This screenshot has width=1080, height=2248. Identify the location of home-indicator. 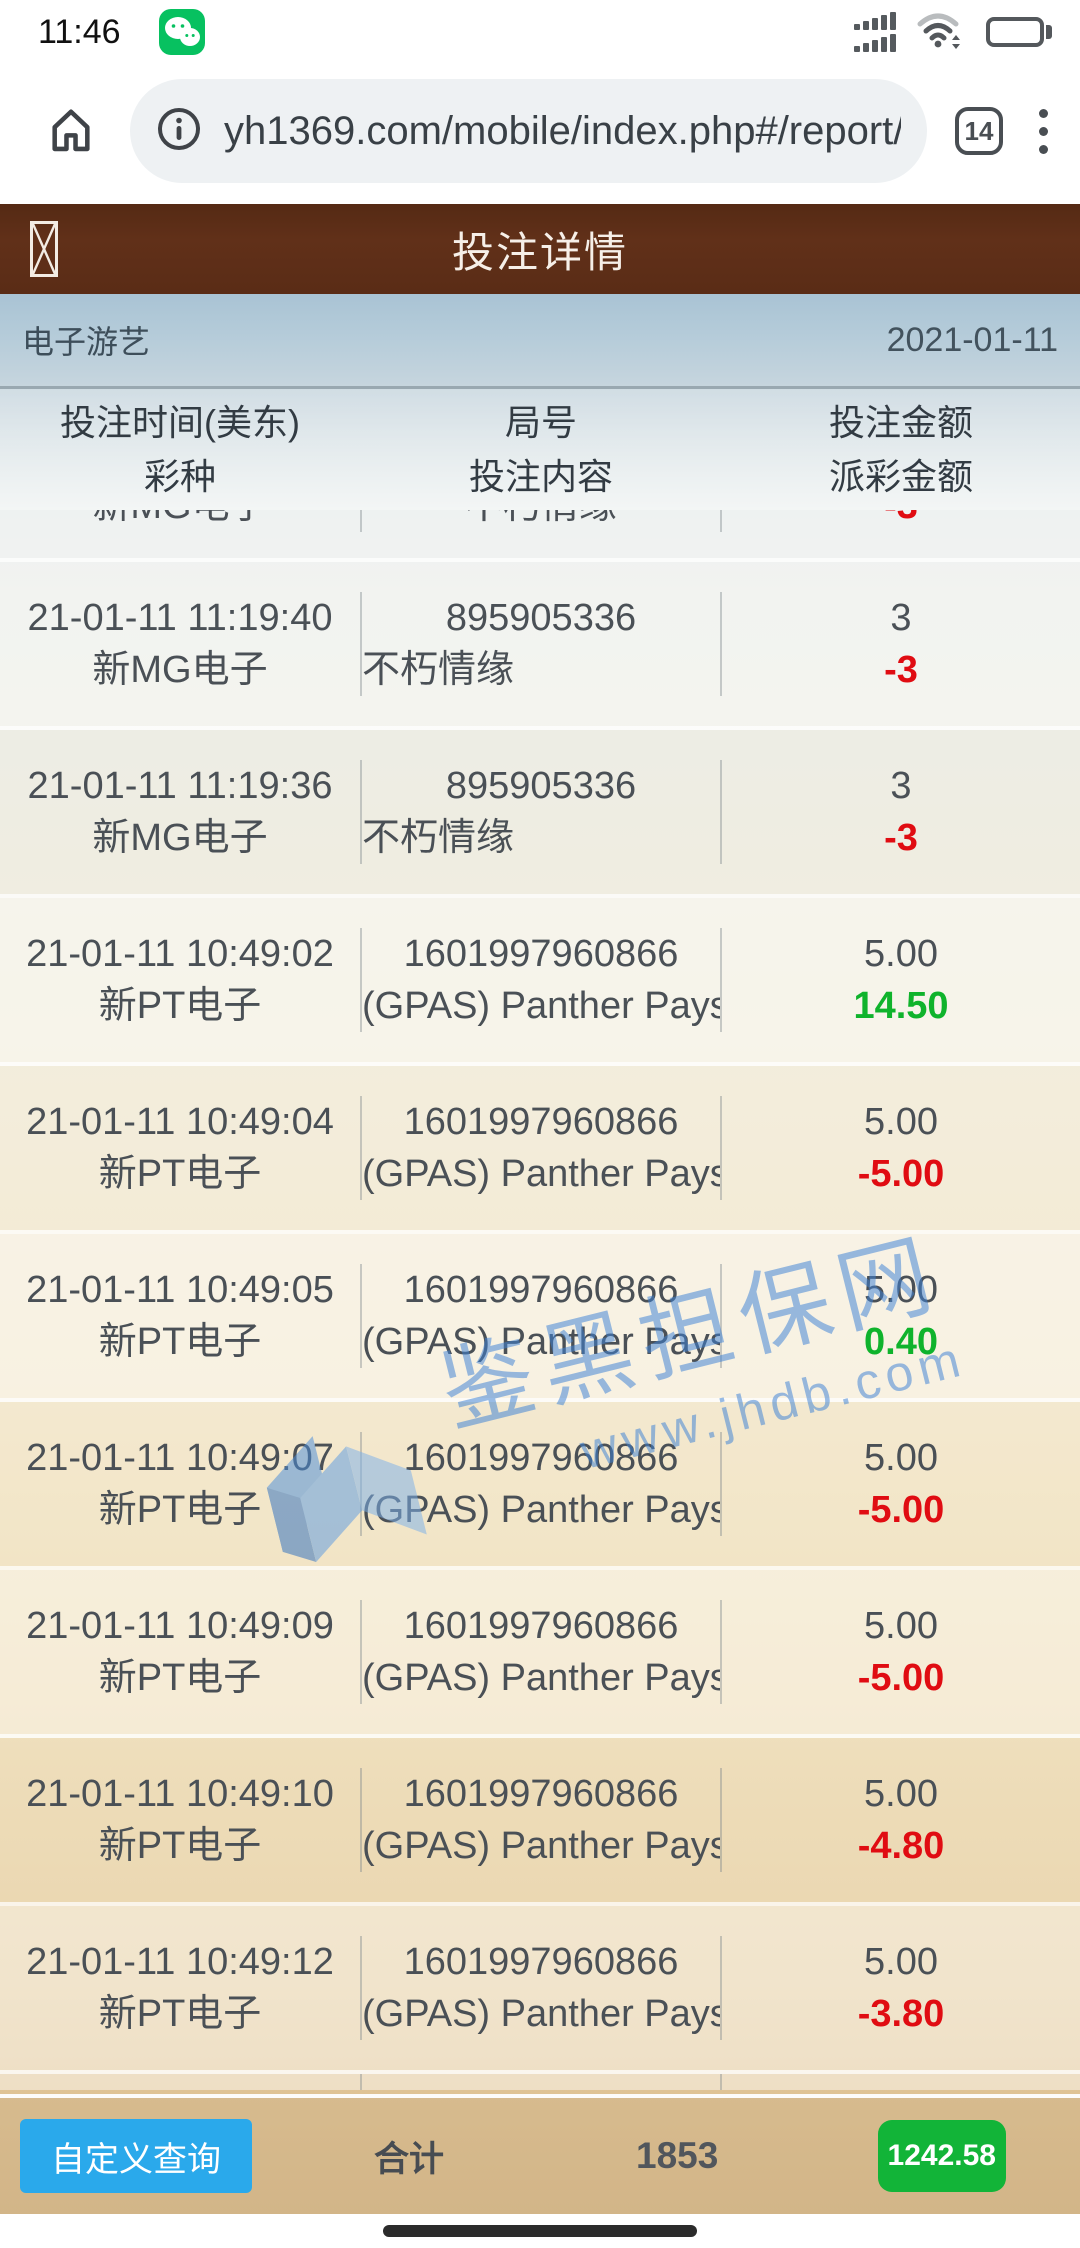
(540, 2231).